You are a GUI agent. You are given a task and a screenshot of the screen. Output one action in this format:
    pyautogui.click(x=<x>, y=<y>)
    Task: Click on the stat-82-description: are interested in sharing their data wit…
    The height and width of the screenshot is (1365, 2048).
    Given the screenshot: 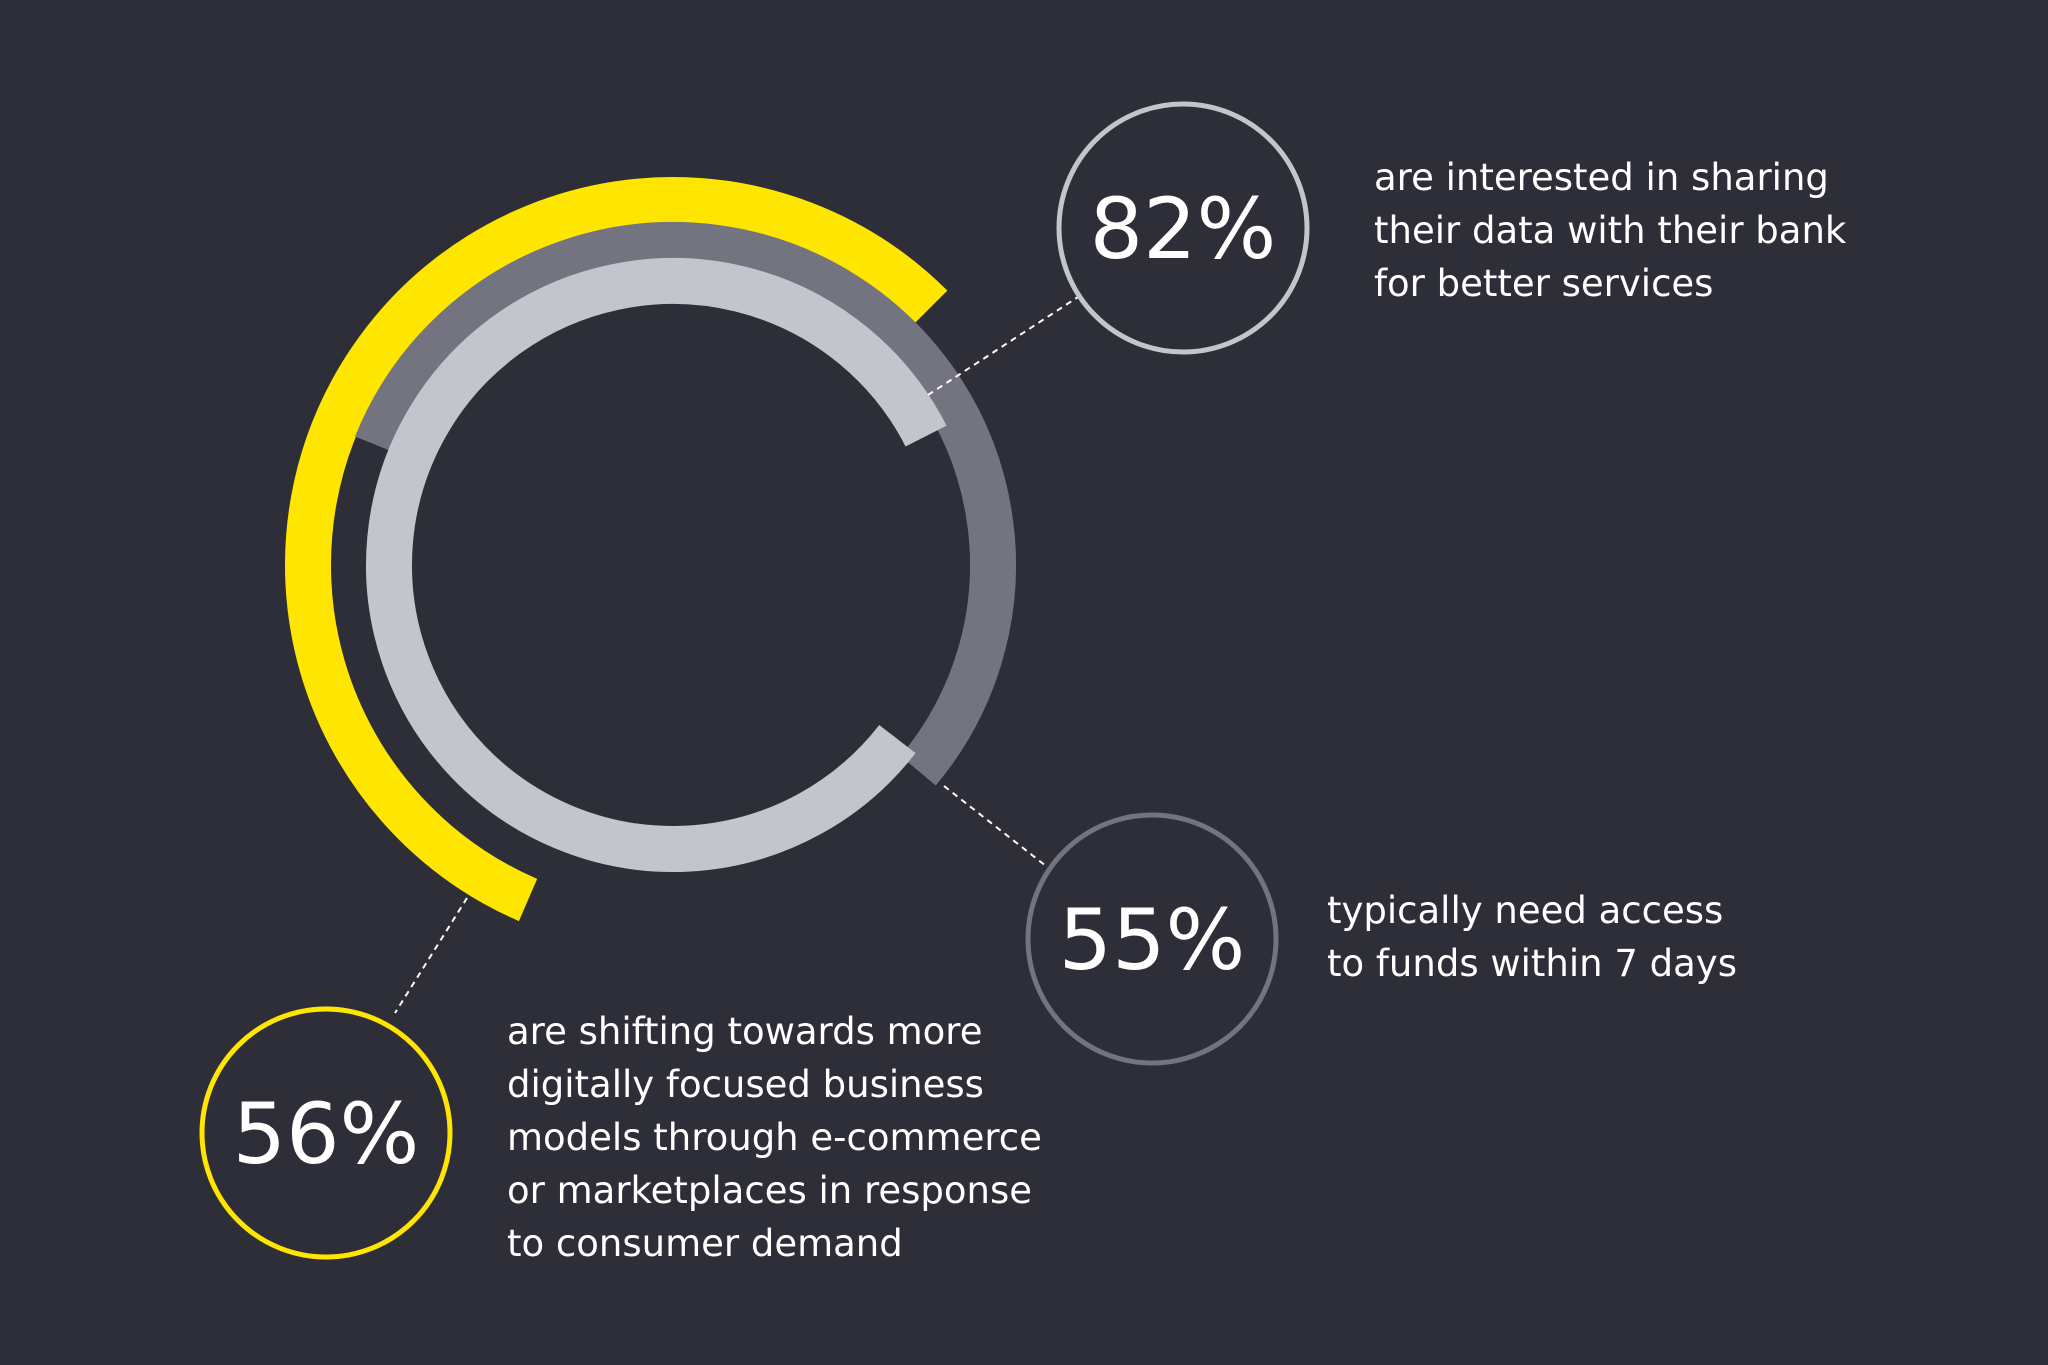 What is the action you would take?
    pyautogui.click(x=1610, y=230)
    